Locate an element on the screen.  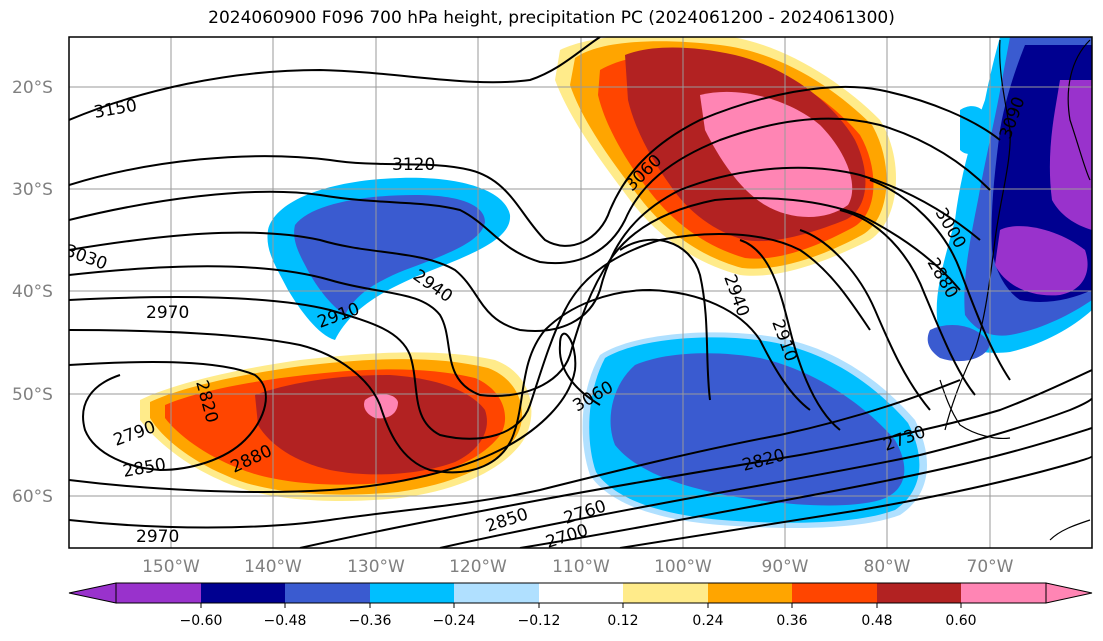
precip-negative-north-central is located at coordinates (389, 258).